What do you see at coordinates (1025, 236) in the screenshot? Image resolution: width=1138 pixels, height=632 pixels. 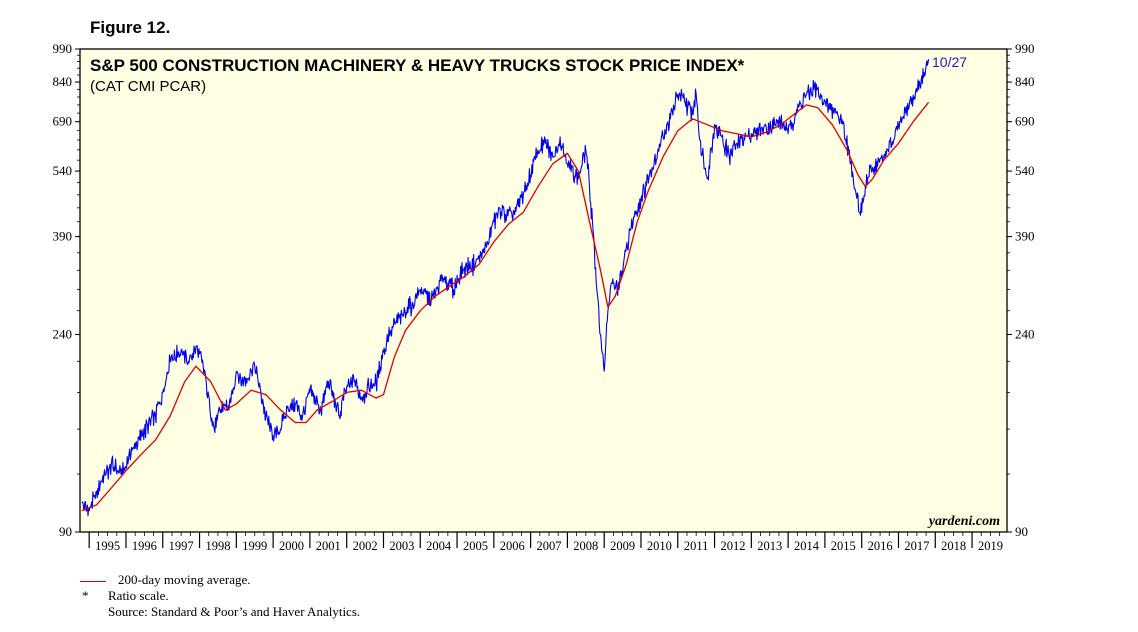 I see `y-tick-label-right: 390` at bounding box center [1025, 236].